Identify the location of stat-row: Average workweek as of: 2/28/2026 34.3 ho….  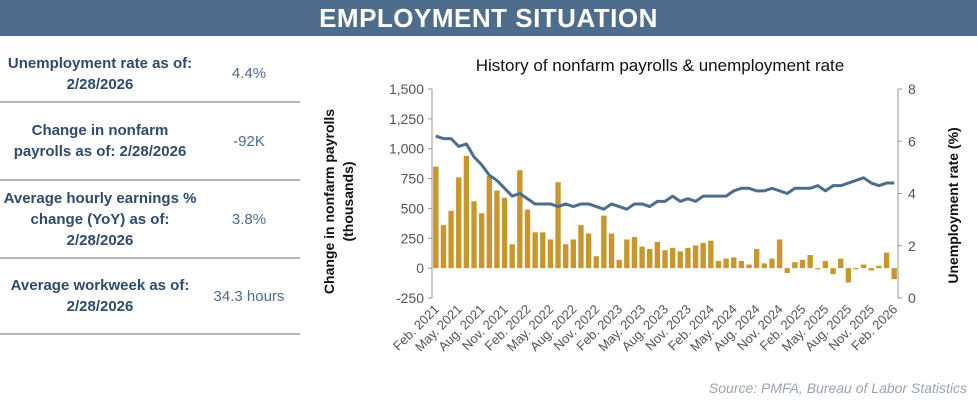
(150, 297).